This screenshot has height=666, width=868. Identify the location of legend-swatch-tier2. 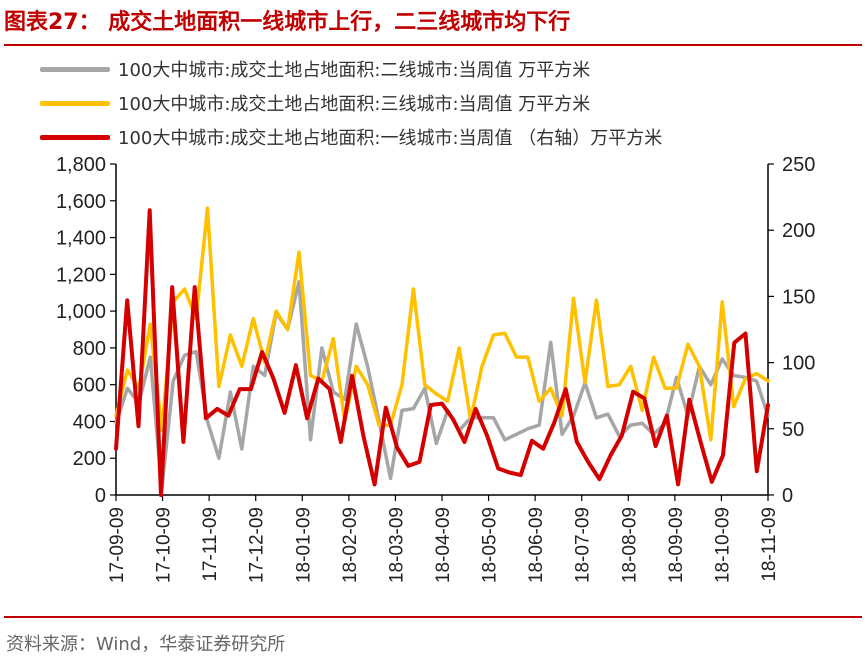
(75, 69).